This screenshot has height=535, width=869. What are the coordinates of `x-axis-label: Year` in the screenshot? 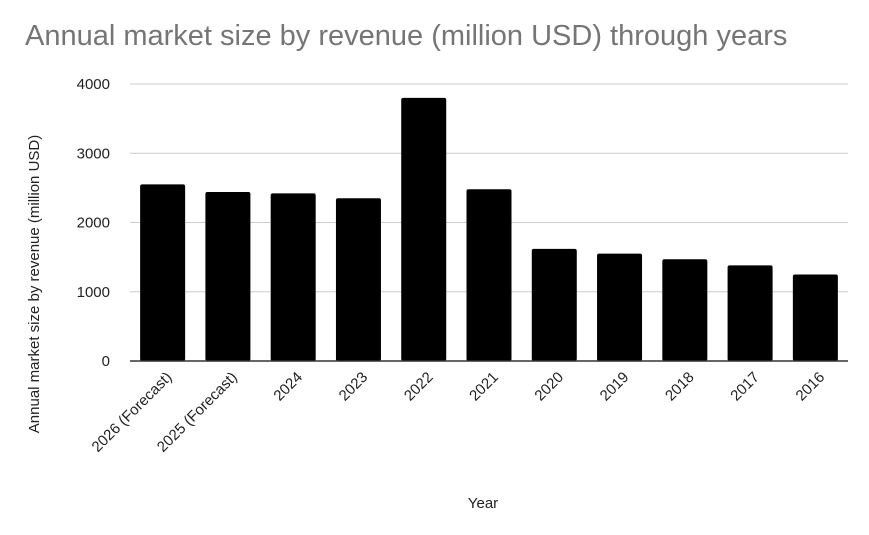 It's located at (483, 503).